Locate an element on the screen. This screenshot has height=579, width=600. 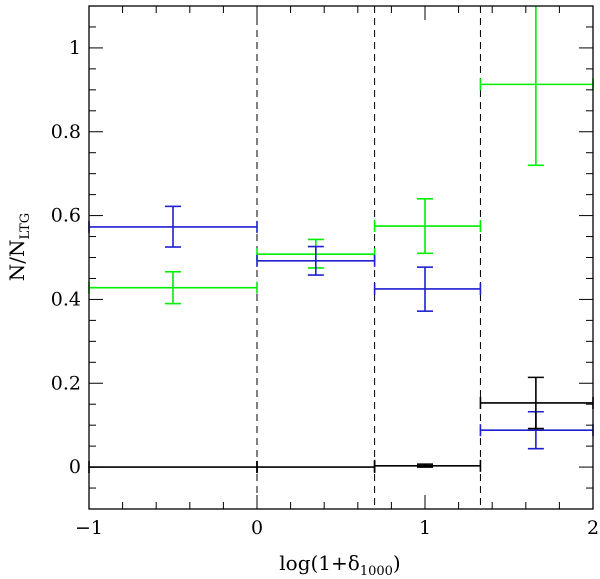
x-tick-label-3: 2 is located at coordinates (593, 528).